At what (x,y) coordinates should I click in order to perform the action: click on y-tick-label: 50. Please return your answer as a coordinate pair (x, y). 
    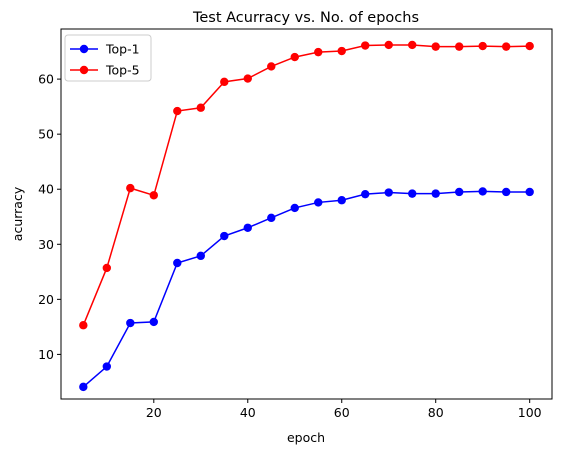
    Looking at the image, I should click on (46, 134).